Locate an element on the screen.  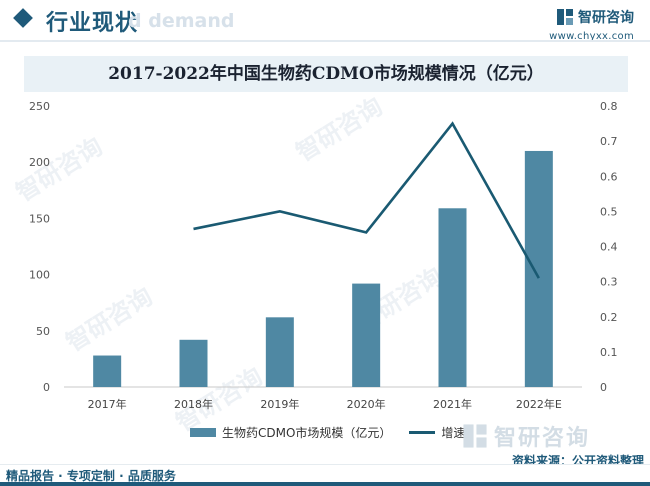
y-right-tick-label: 0.5 is located at coordinates (609, 211).